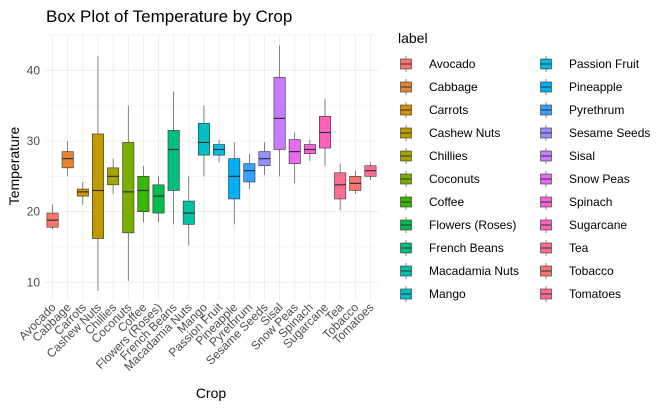 This screenshot has height=408, width=661. I want to click on legend-label: Avocado, so click(452, 64).